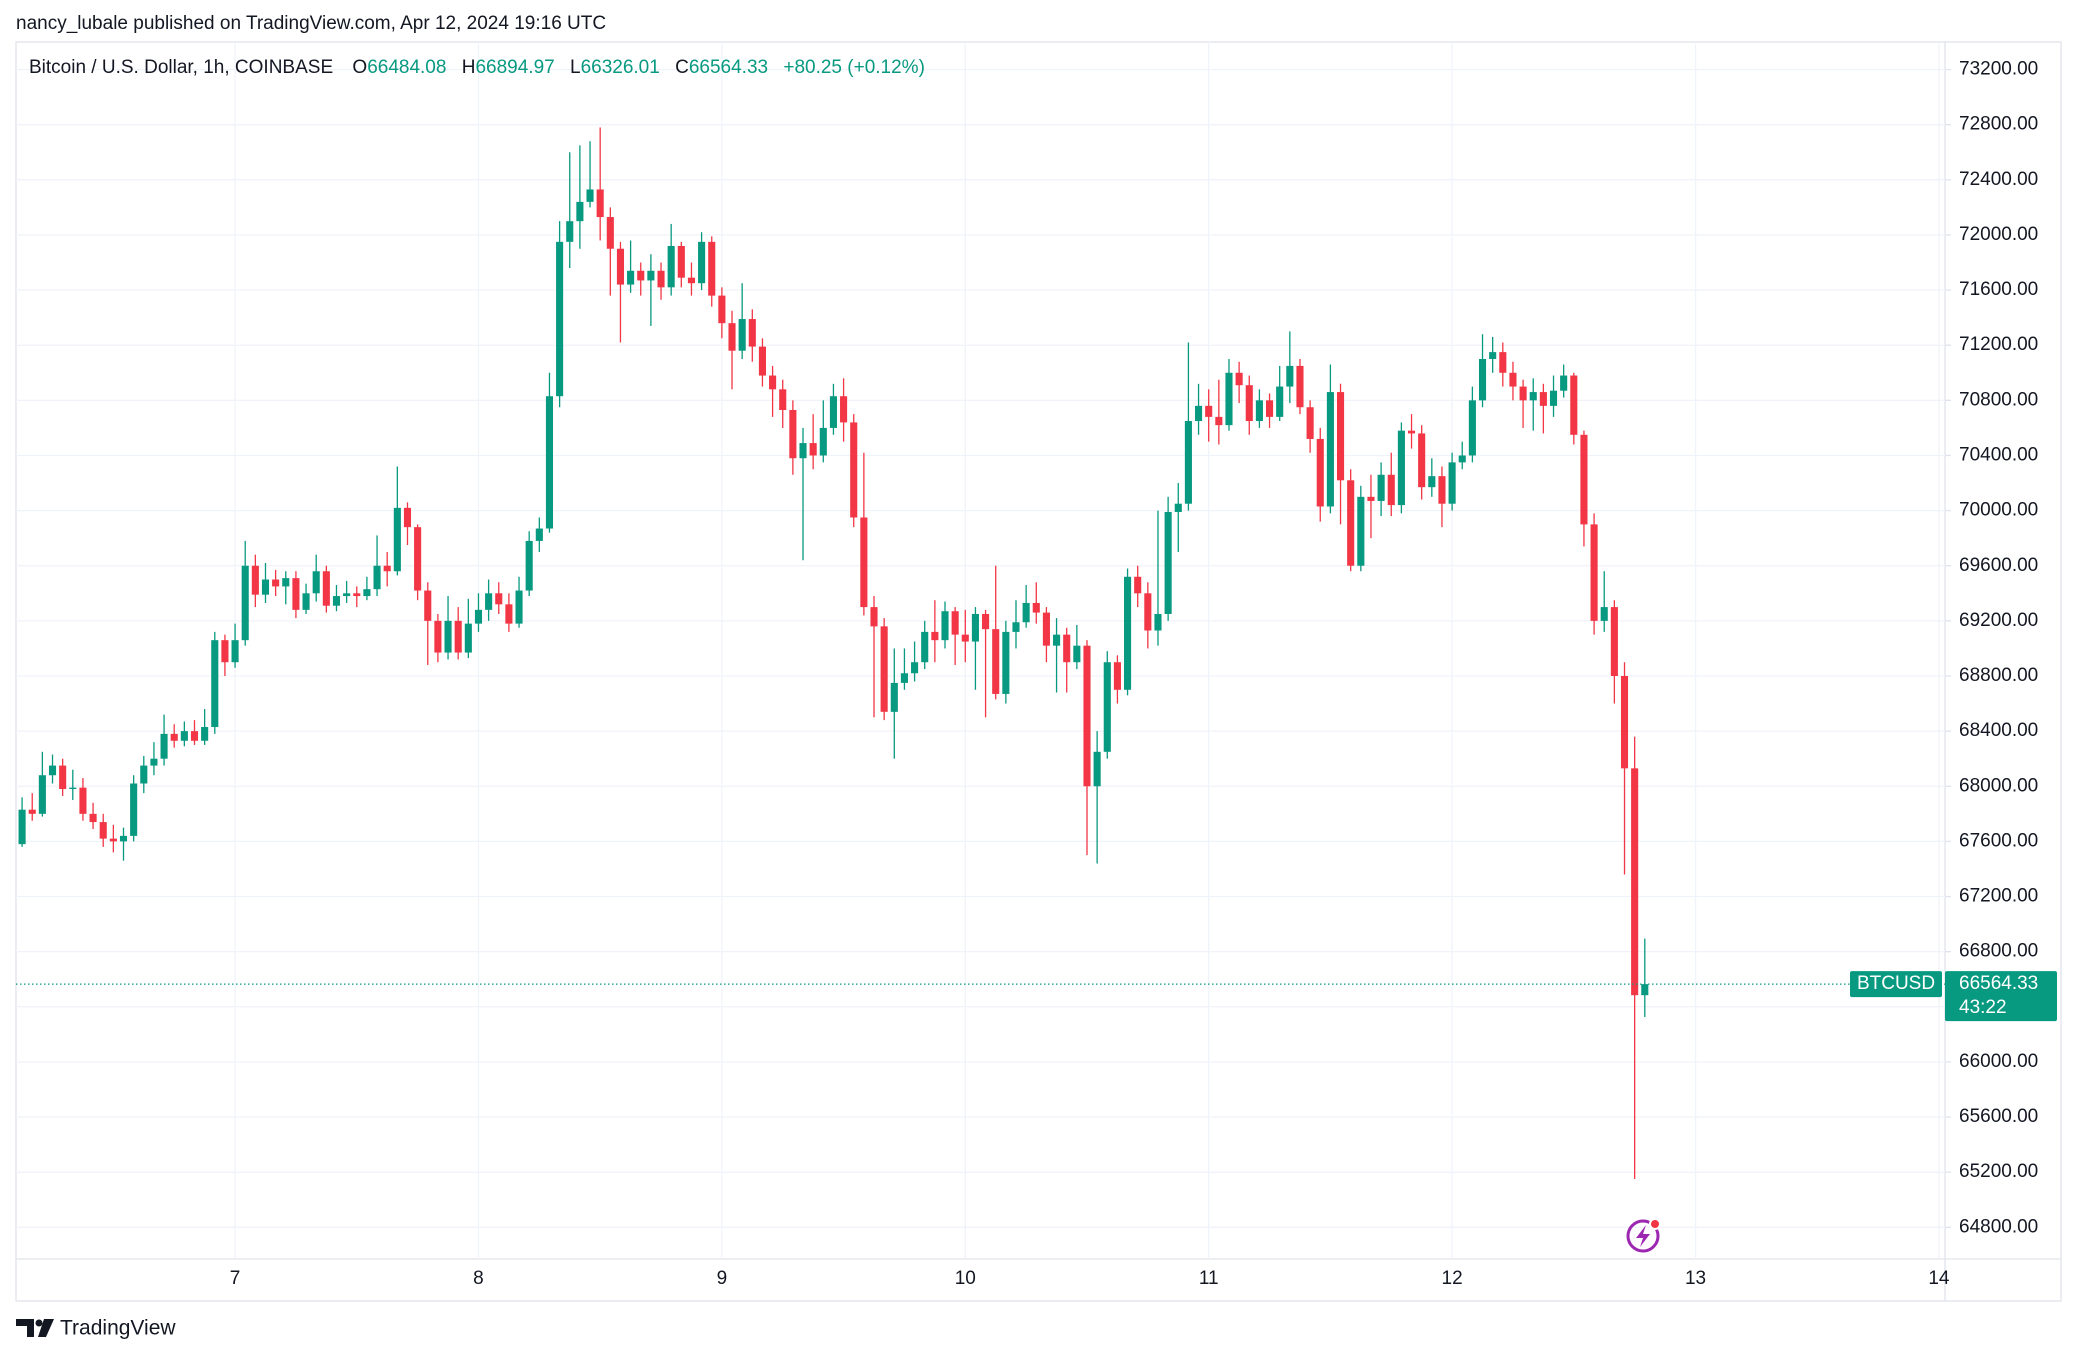  Describe the element at coordinates (1998, 69) in the screenshot. I see `y-tick-label: 73200.00` at that location.